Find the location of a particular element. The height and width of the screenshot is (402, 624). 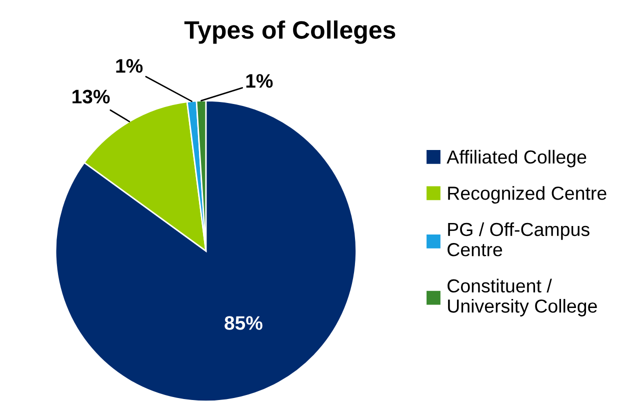

legend-label: PG / Off-Campus Centre is located at coordinates (519, 239).